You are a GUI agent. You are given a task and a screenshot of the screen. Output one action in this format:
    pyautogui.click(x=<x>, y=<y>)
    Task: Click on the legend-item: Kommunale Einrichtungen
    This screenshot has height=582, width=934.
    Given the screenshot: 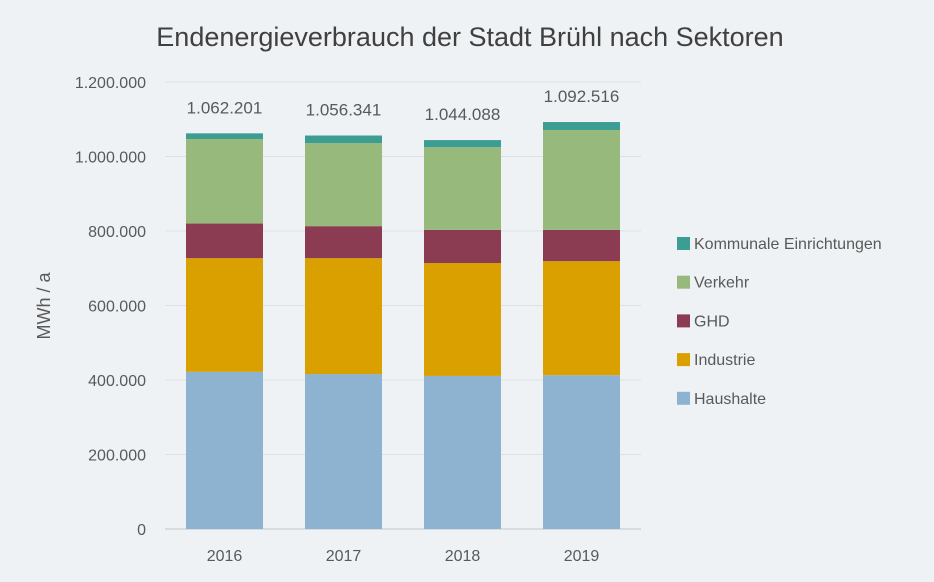 What is the action you would take?
    pyautogui.click(x=779, y=244)
    